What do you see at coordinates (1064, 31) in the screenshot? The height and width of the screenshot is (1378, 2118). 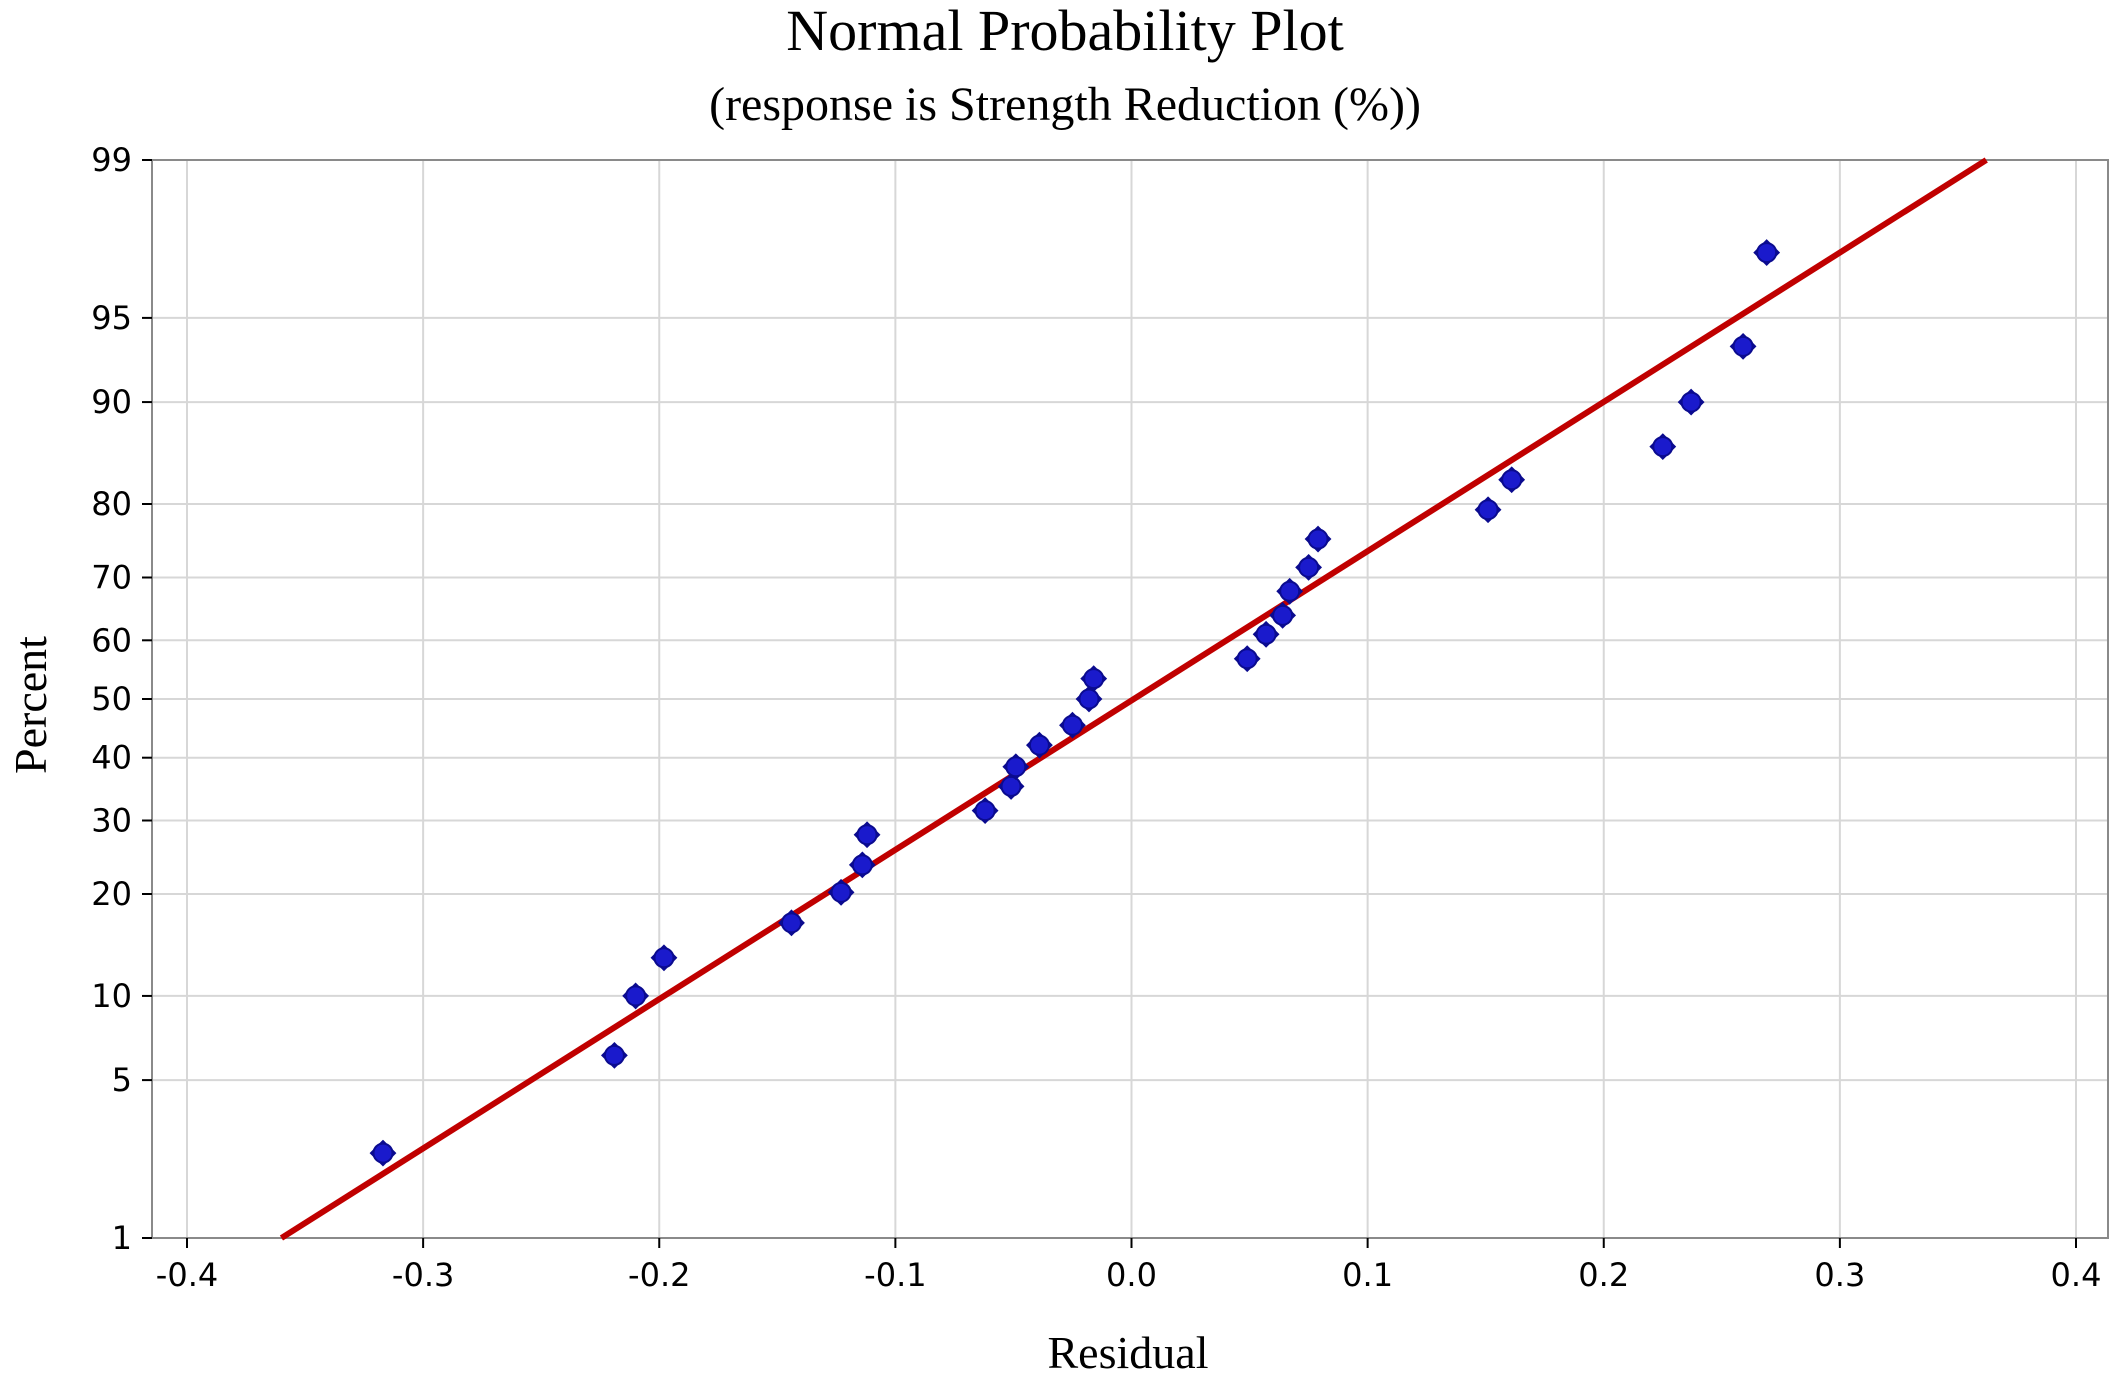 I see `chart-title: Normal Probability Plot` at bounding box center [1064, 31].